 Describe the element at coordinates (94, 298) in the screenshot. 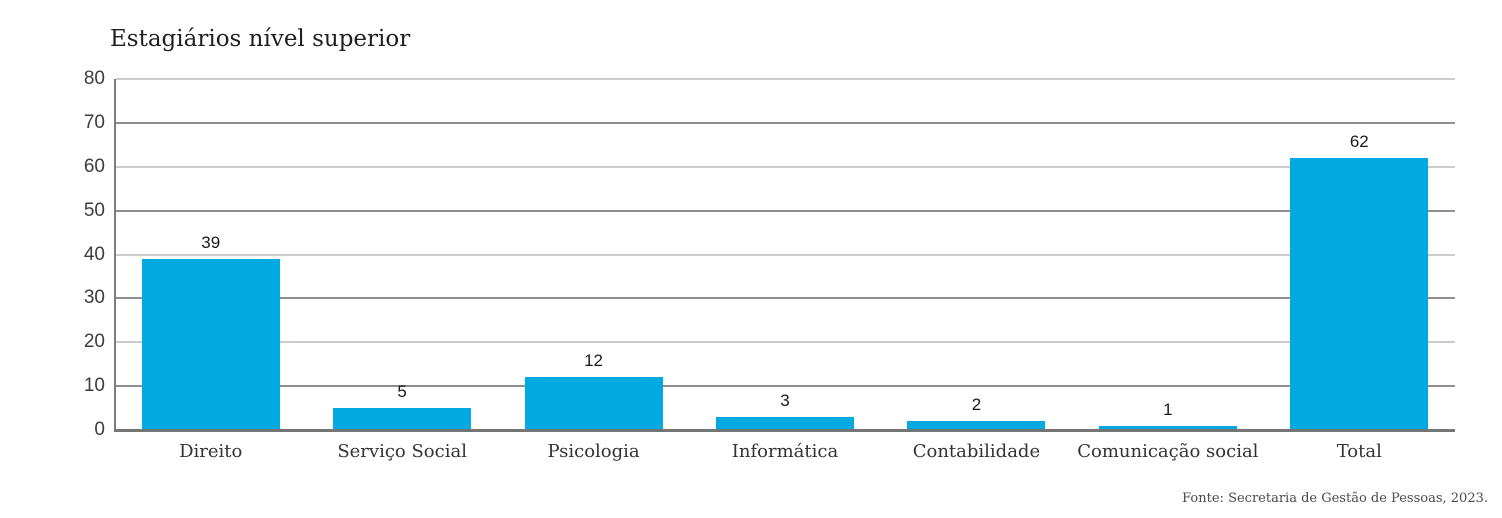

I see `y-tick-label-30: 30` at that location.